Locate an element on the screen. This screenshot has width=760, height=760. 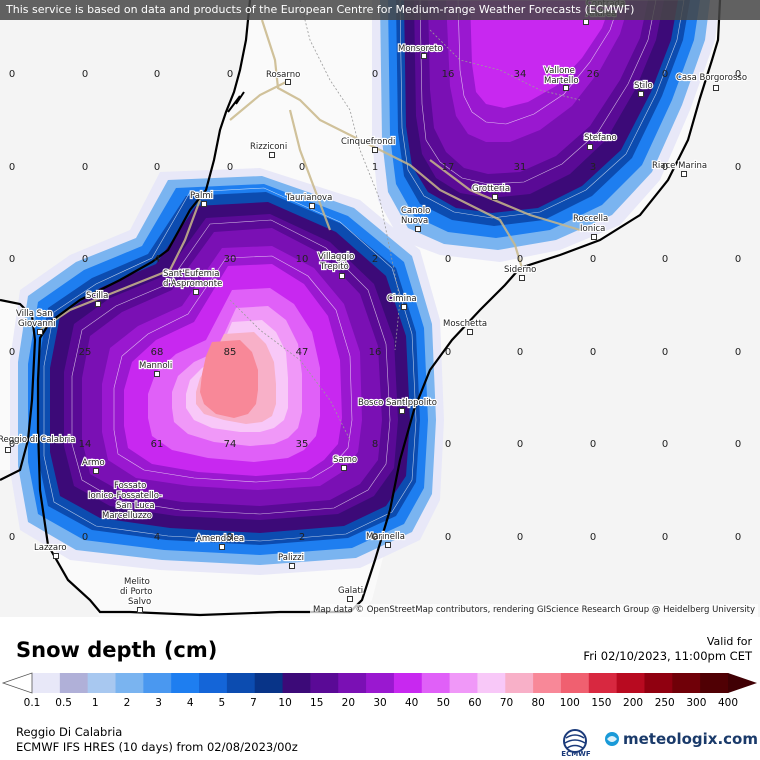
city-label: Lazzaro is located at coordinates (50, 548).